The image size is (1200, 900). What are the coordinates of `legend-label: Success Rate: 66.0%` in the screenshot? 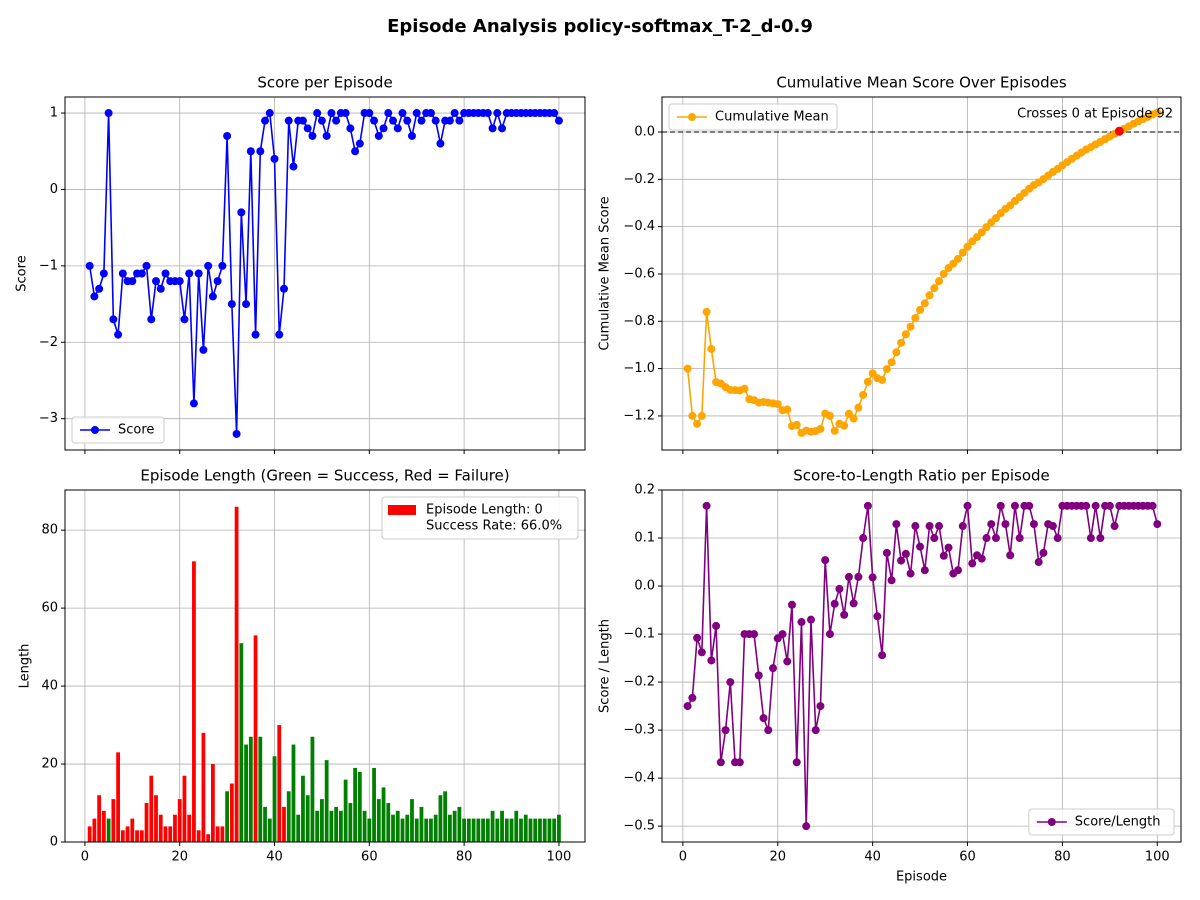 It's located at (494, 526).